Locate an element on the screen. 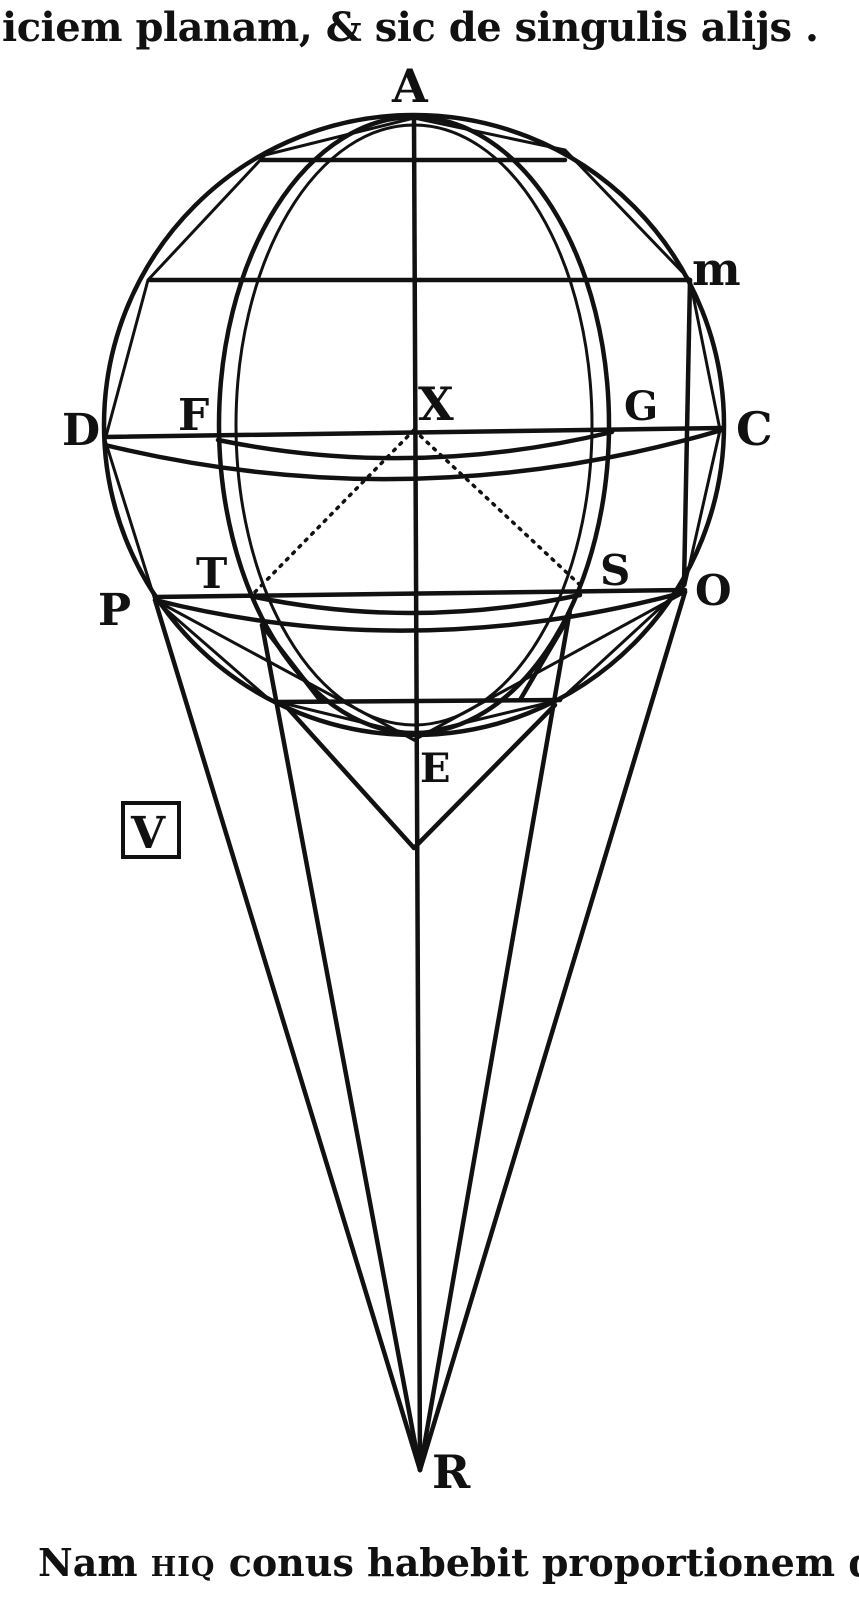 The width and height of the screenshot is (859, 1604). label-m: m is located at coordinates (716, 269).